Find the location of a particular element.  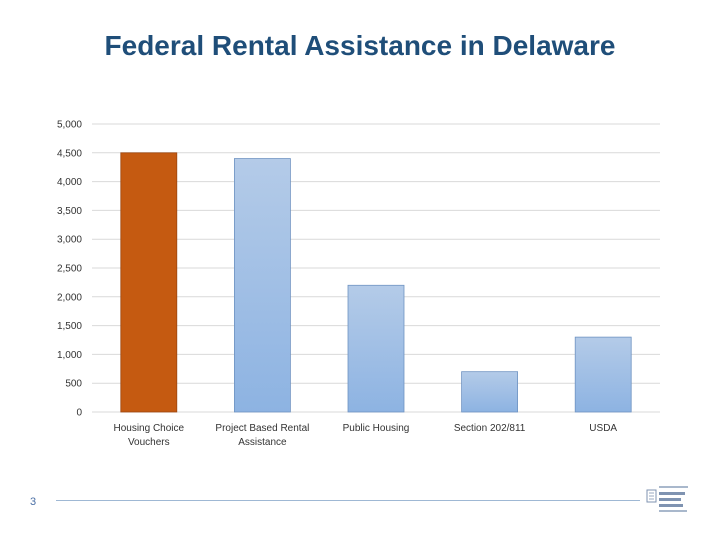

y-tick-label: 2,500 is located at coordinates (69, 269).